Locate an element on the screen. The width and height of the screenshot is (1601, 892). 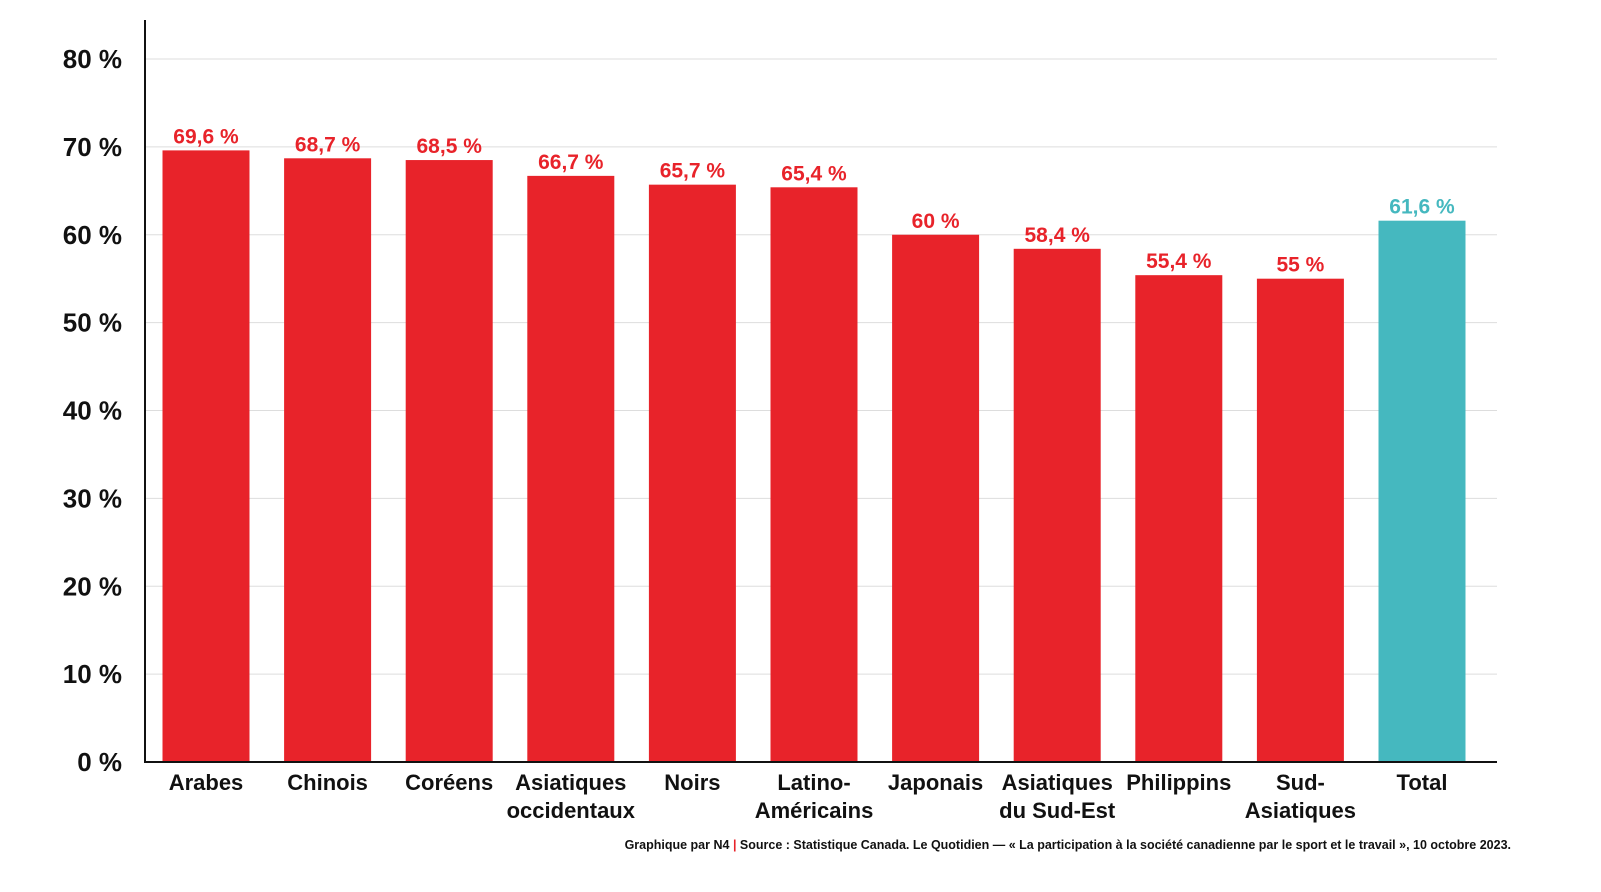
data-label: 55,4 % is located at coordinates (1179, 261).